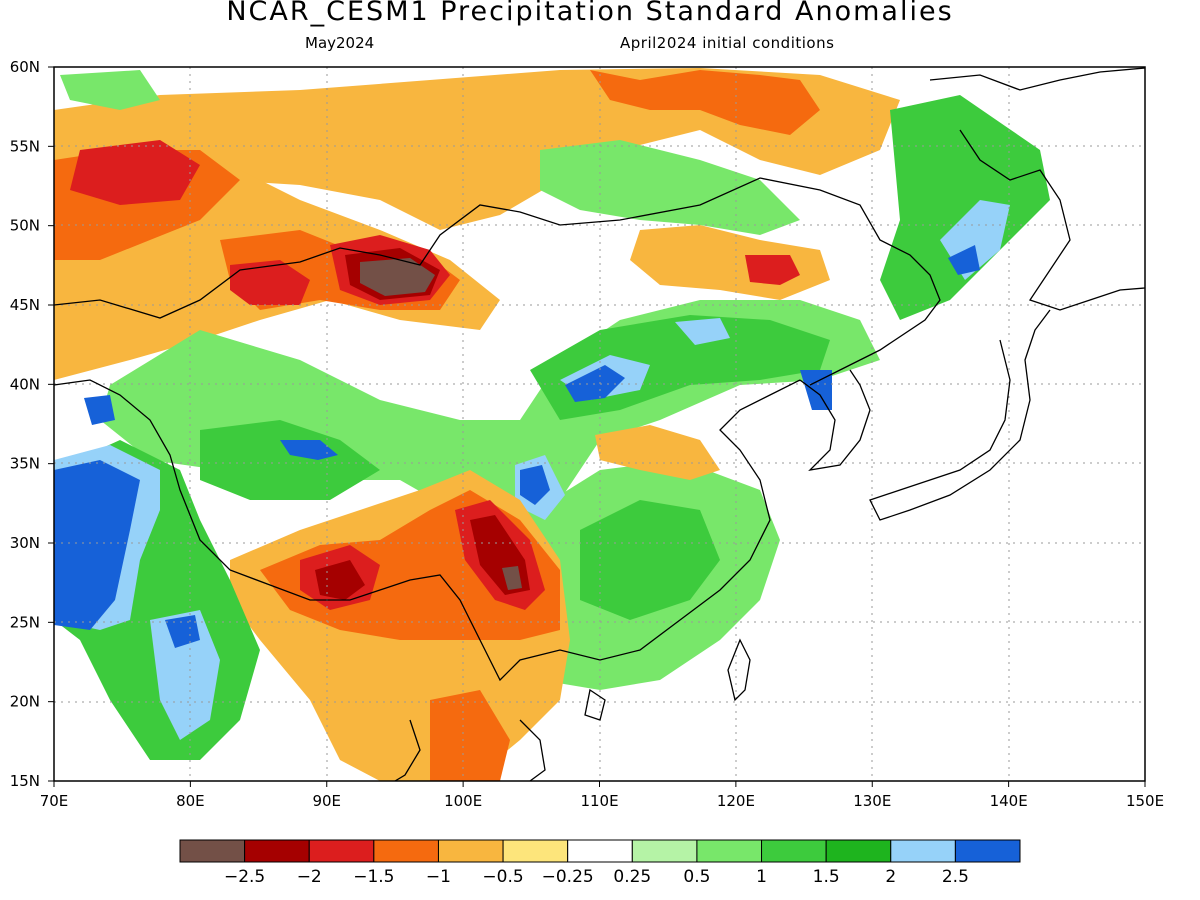  What do you see at coordinates (397, 277) in the screenshot?
I see `anomaly-dry-altai-extreme` at bounding box center [397, 277].